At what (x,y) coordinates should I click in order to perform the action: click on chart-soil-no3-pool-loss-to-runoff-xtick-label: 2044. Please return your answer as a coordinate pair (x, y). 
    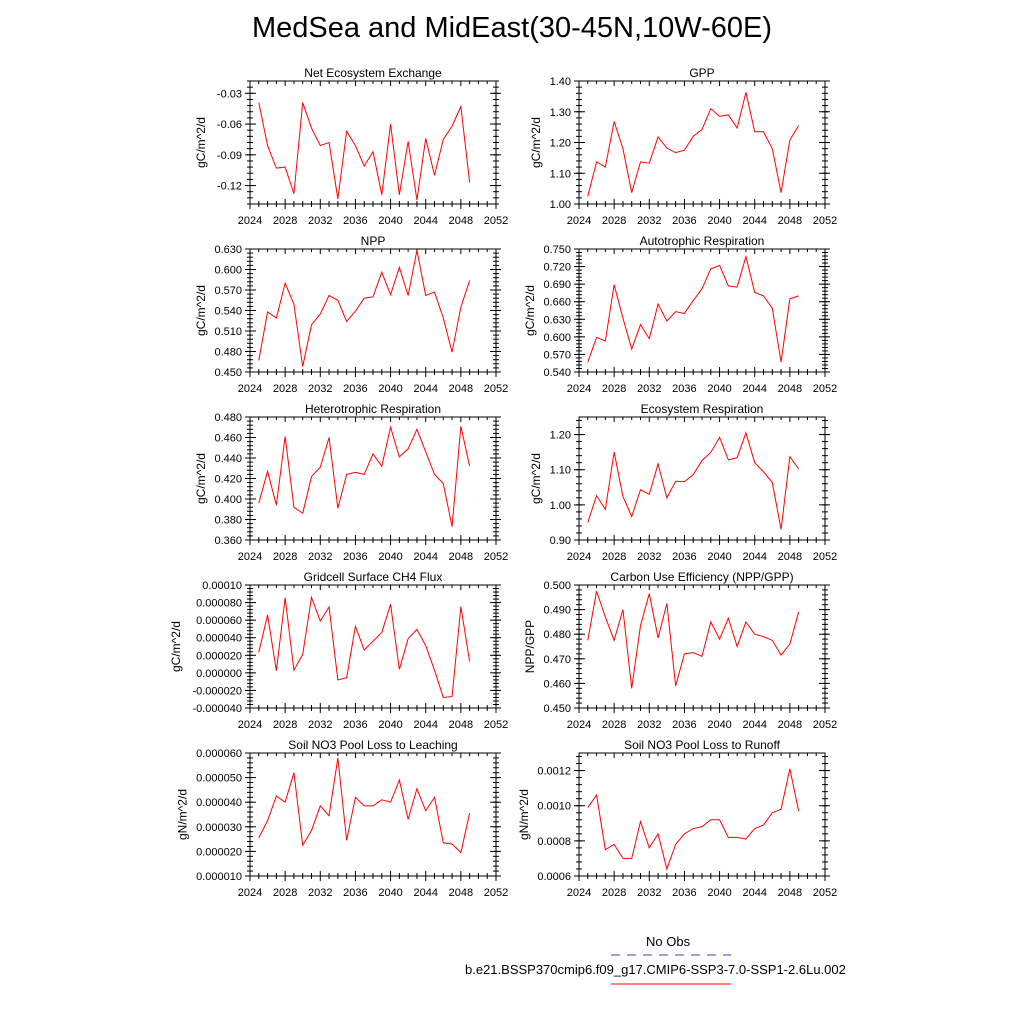
    Looking at the image, I should click on (754, 893).